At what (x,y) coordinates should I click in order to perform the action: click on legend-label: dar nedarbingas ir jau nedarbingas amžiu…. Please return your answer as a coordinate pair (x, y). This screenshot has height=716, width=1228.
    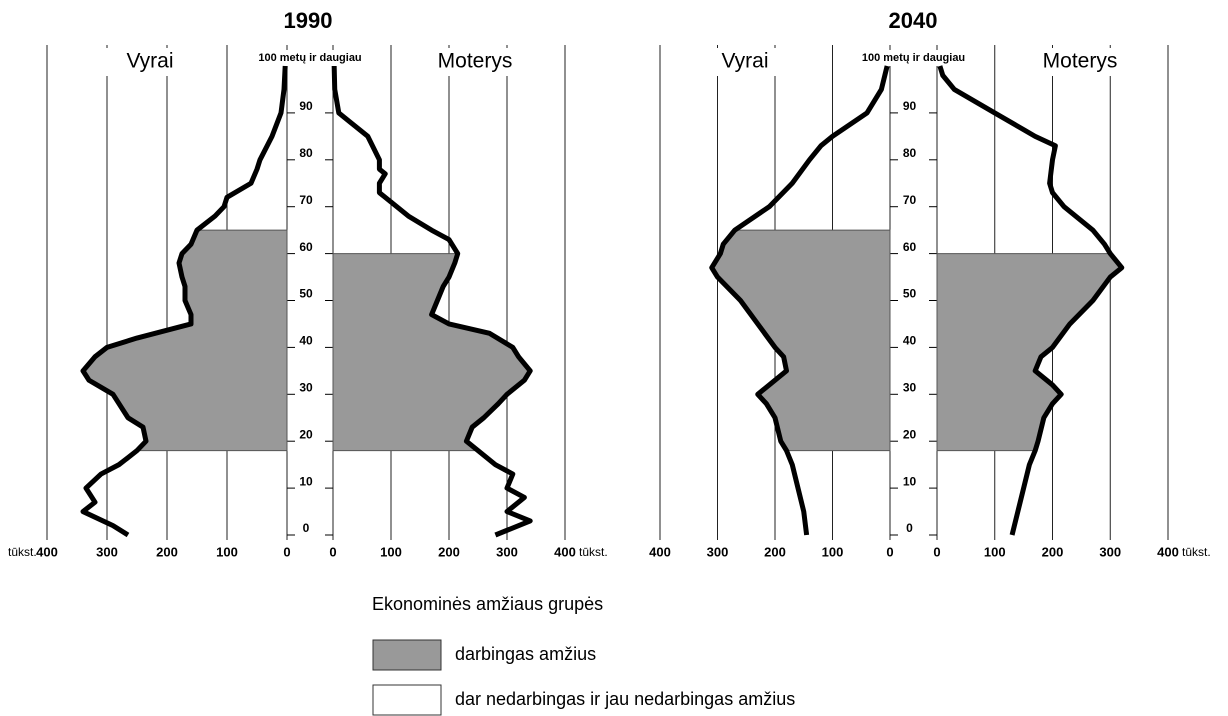
    Looking at the image, I should click on (625, 699).